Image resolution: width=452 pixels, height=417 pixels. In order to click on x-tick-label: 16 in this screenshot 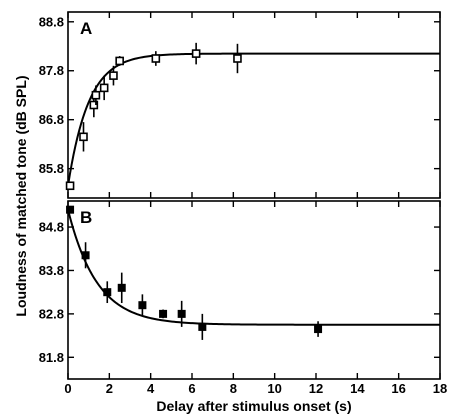, I will do `click(398, 388)`.